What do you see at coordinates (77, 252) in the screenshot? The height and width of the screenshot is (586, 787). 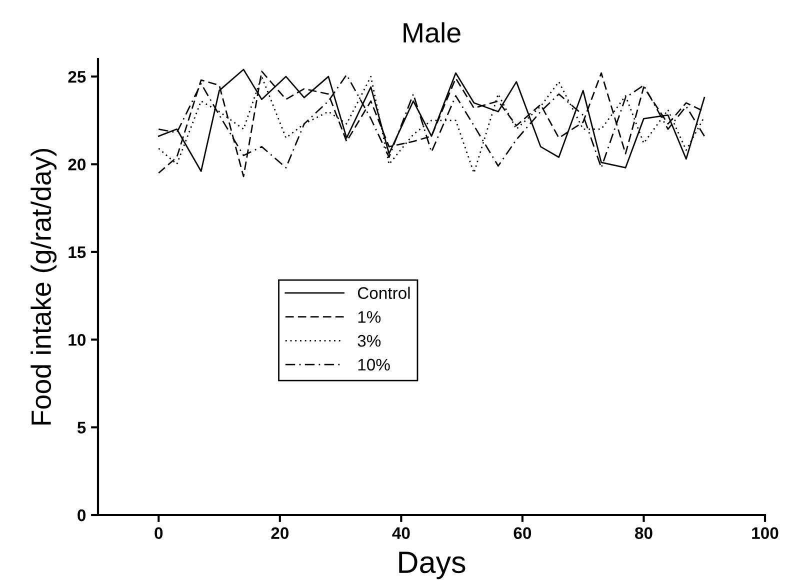 I see `y-tick-label: 15` at bounding box center [77, 252].